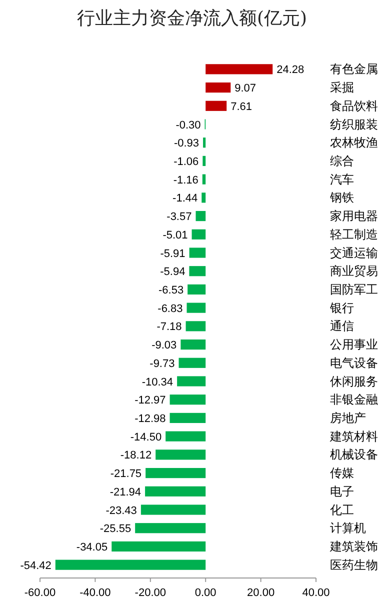  Describe the element at coordinates (353, 546) in the screenshot. I see `y-tick-label: 建筑装饰` at that location.